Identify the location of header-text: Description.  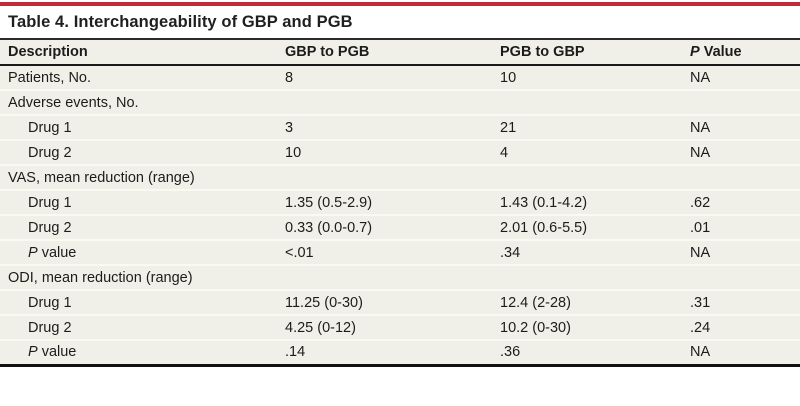
(48, 52).